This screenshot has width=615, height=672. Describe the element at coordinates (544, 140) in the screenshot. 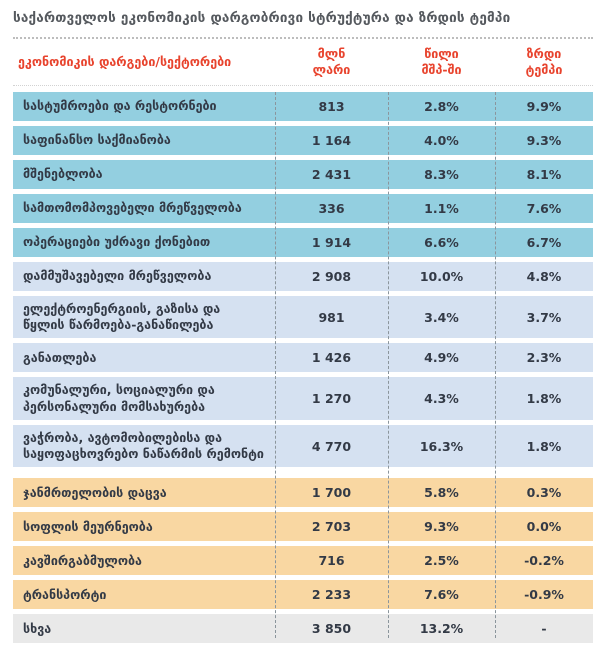

I see `row-growth-rate-value: 9.3%` at that location.